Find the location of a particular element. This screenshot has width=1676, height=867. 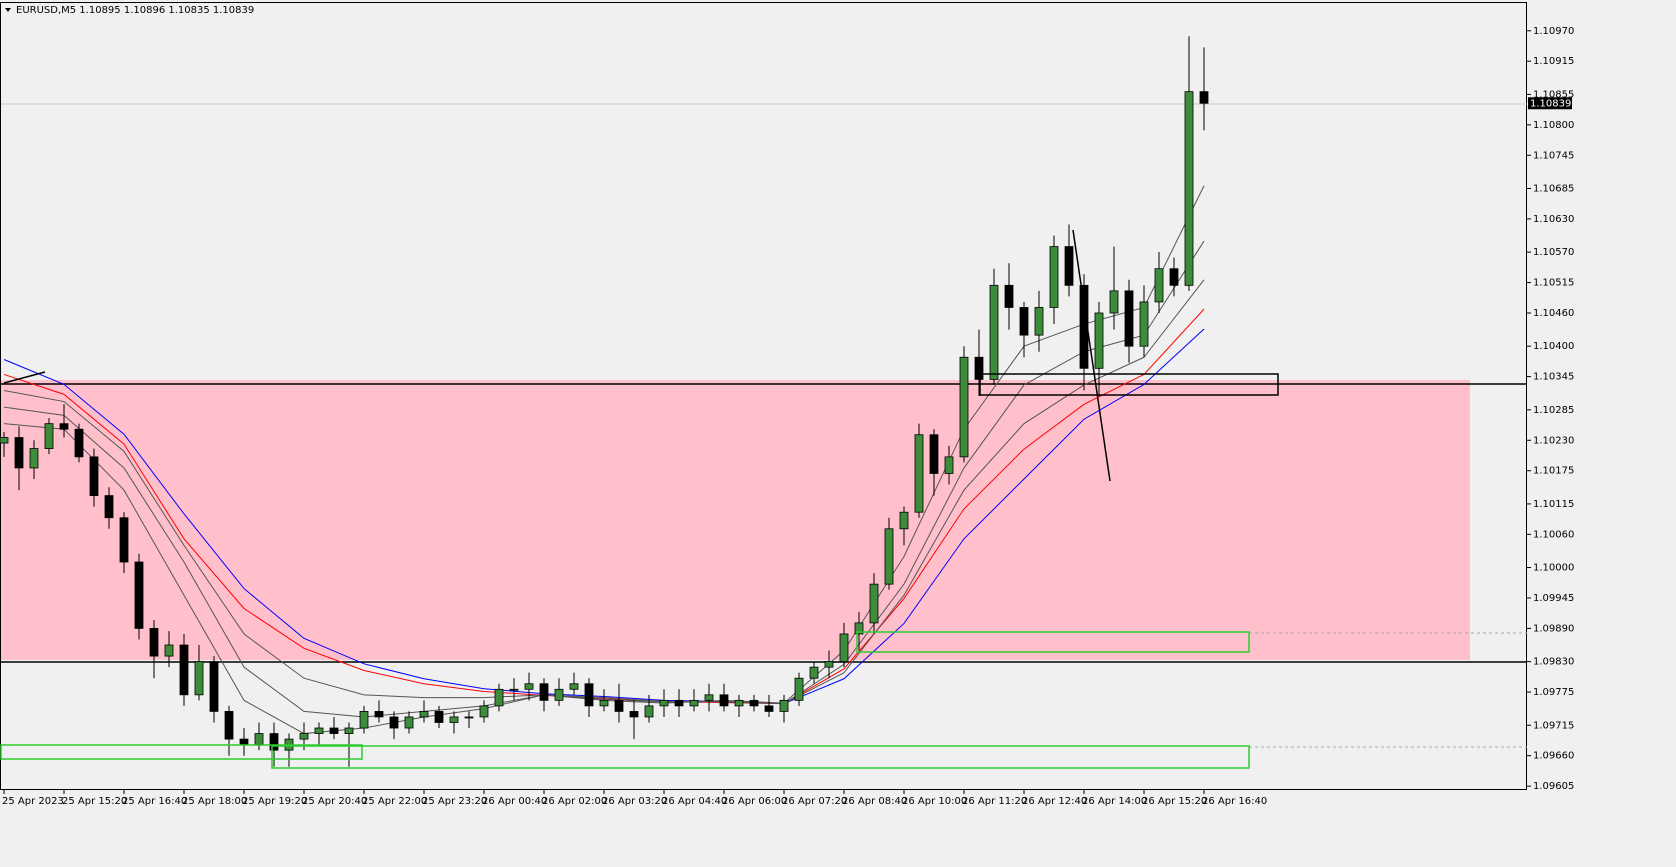

x-tick-label: 26 Apr 02:00 is located at coordinates (574, 801).